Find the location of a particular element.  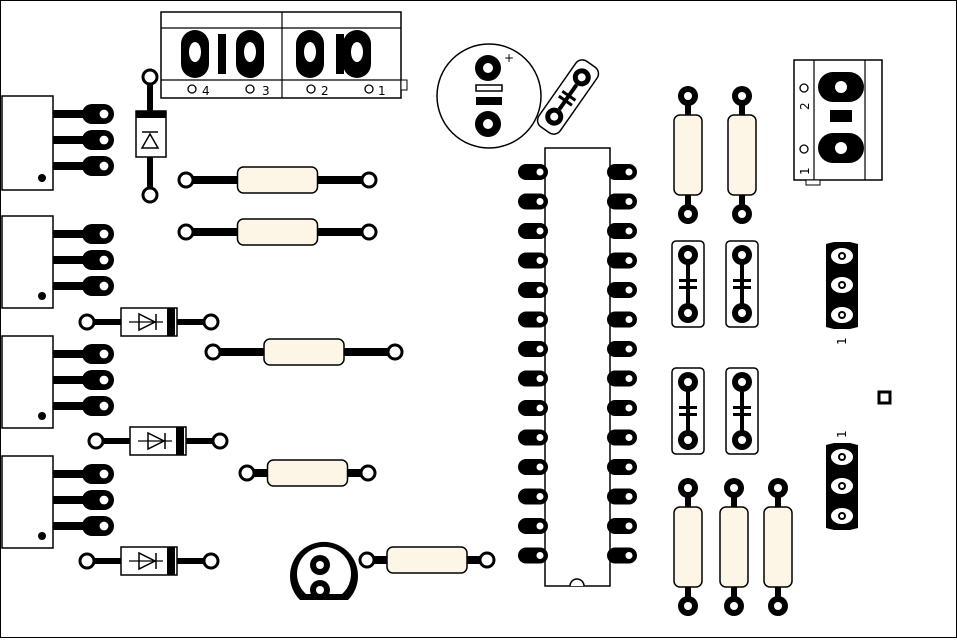

transistor-to92 is located at coordinates (324, 570).